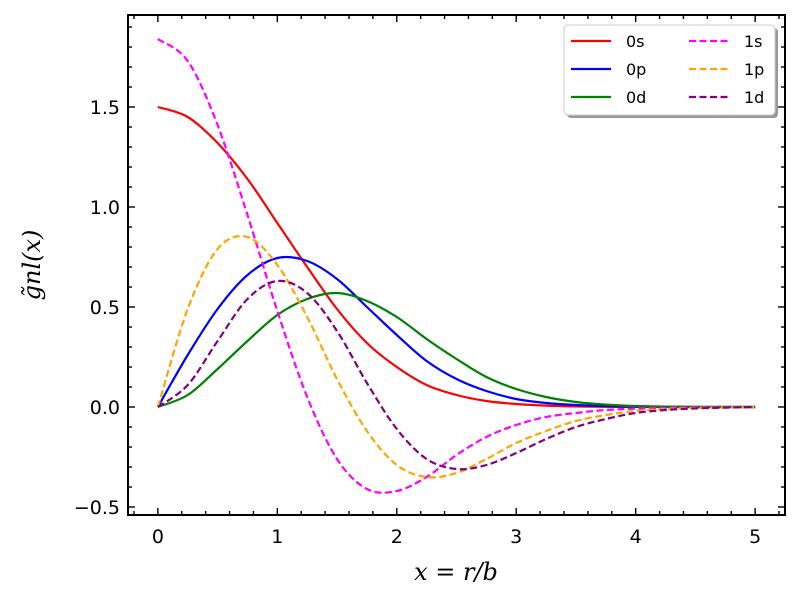 The height and width of the screenshot is (600, 800). Describe the element at coordinates (158, 537) in the screenshot. I see `x-tick-label: 0` at that location.